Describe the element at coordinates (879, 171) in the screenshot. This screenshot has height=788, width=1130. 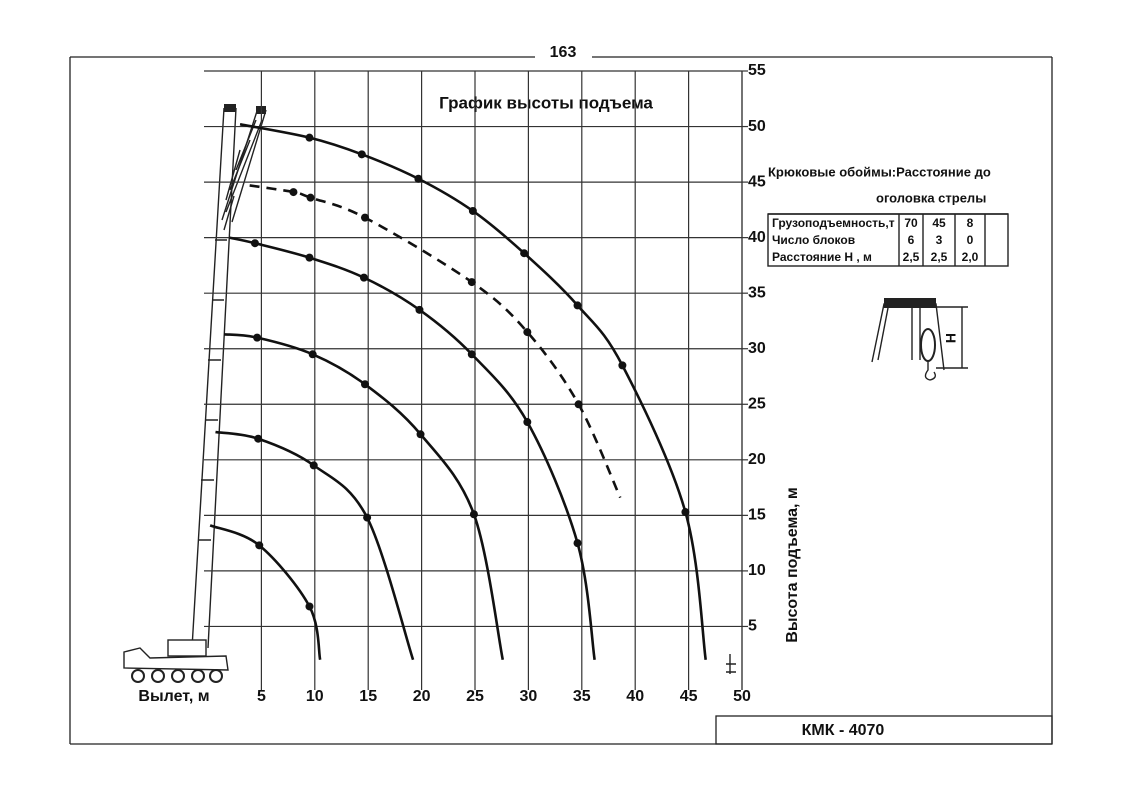
I see `table-title: Крюковые обоймы:Расстояние до` at that location.